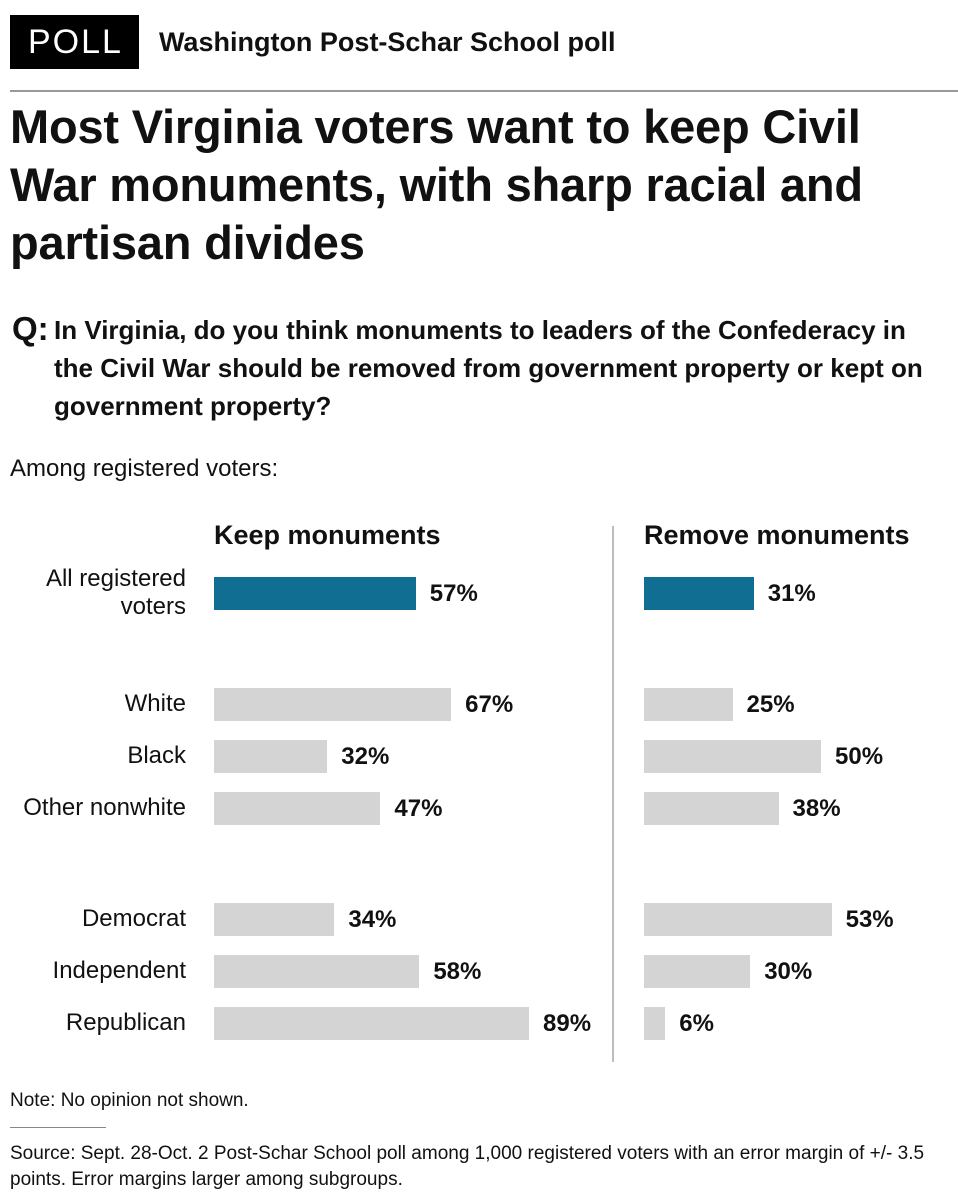 This screenshot has width=958, height=1200. I want to click on value-label-keep-monuments-white: 67%, so click(489, 704).